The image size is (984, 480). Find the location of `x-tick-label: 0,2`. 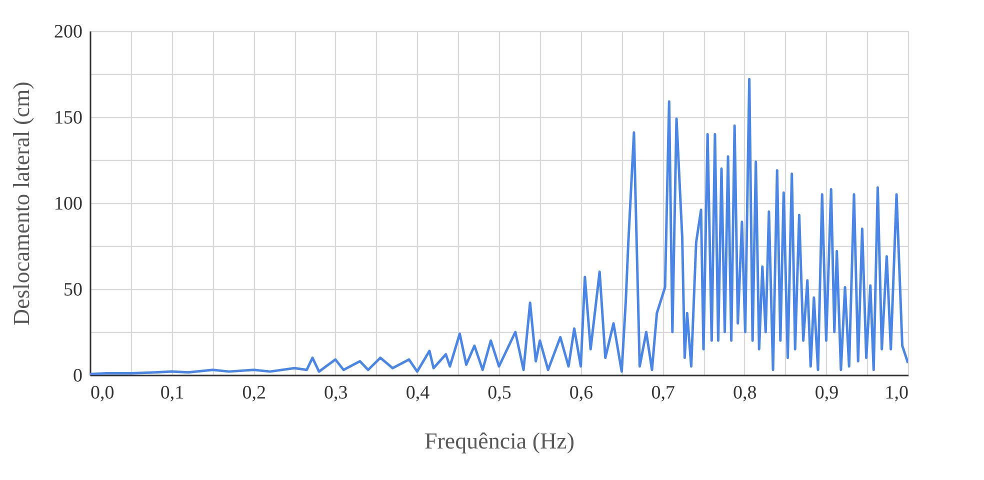

x-tick-label: 0,2 is located at coordinates (254, 393).